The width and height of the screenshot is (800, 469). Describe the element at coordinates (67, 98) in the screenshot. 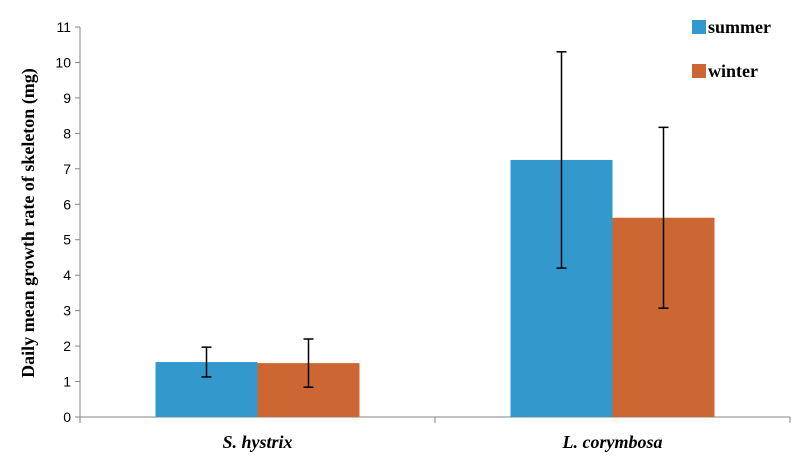

I see `y-tick-label: 9` at that location.